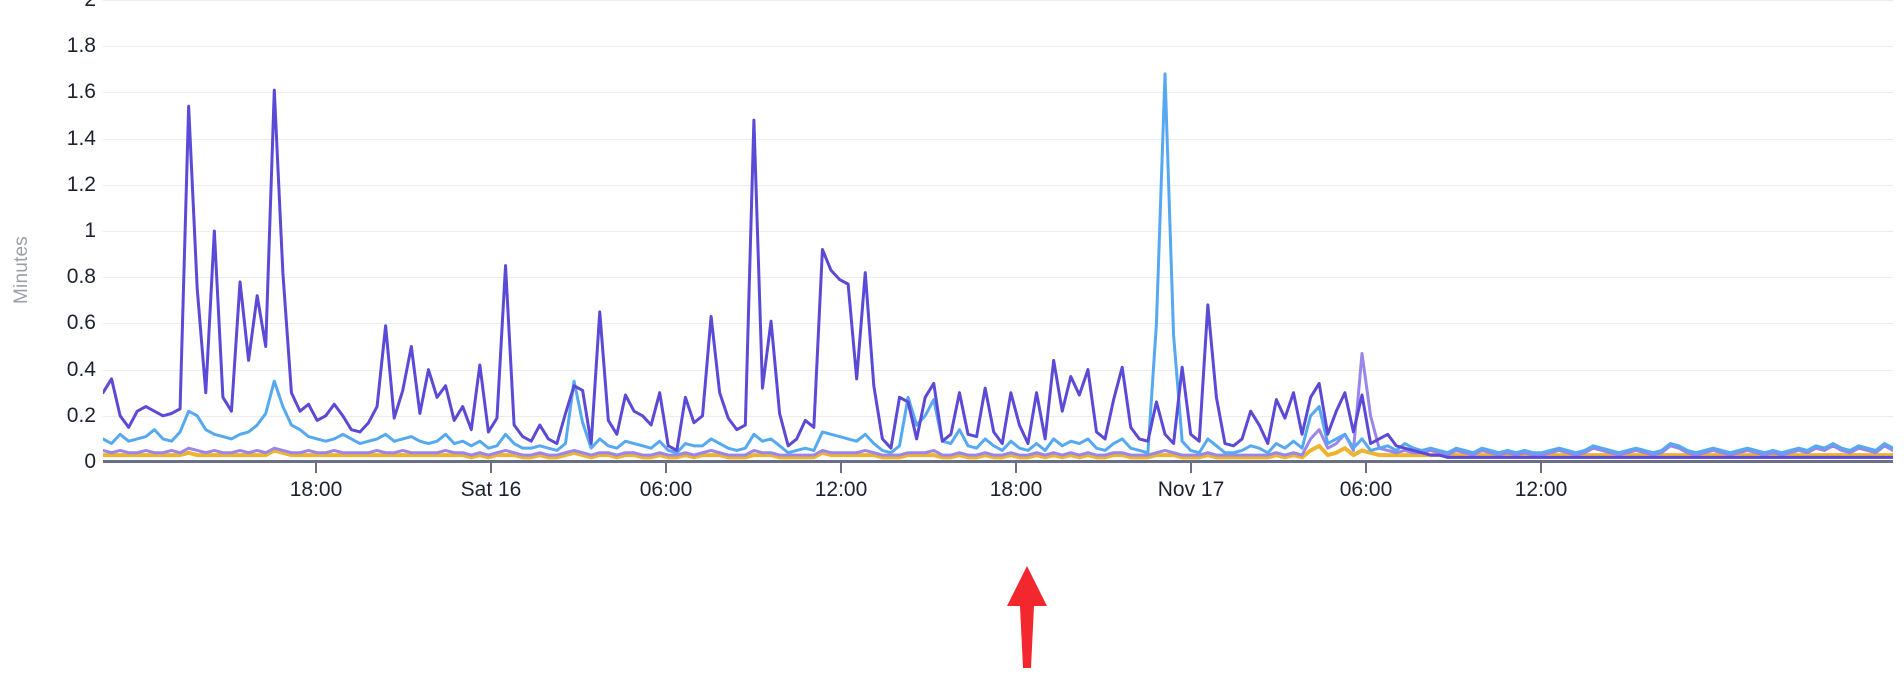 The image size is (1904, 684). I want to click on y-axis-title: Minutes, so click(21, 270).